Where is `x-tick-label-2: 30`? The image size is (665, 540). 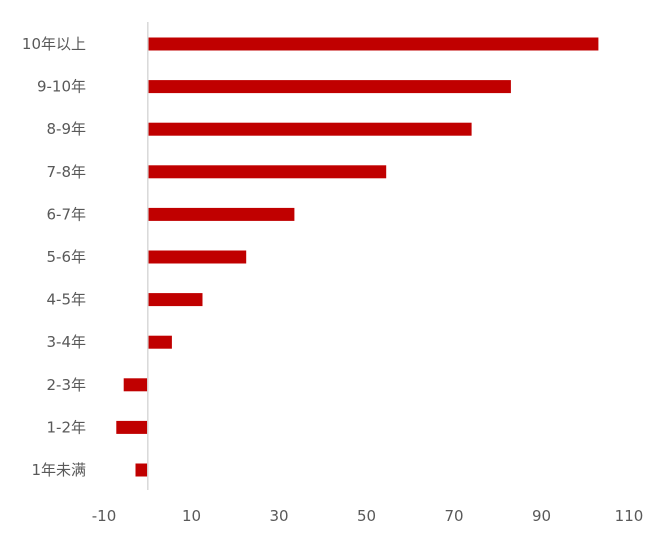 x-tick-label-2: 30 is located at coordinates (278, 516).